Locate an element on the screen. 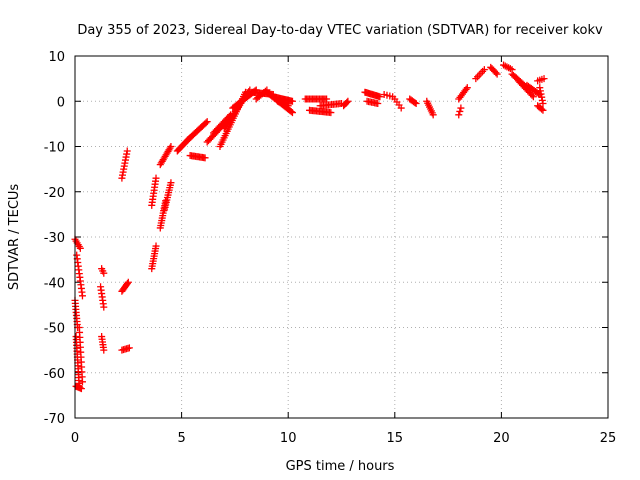  x-tick-label: 25 is located at coordinates (608, 438).